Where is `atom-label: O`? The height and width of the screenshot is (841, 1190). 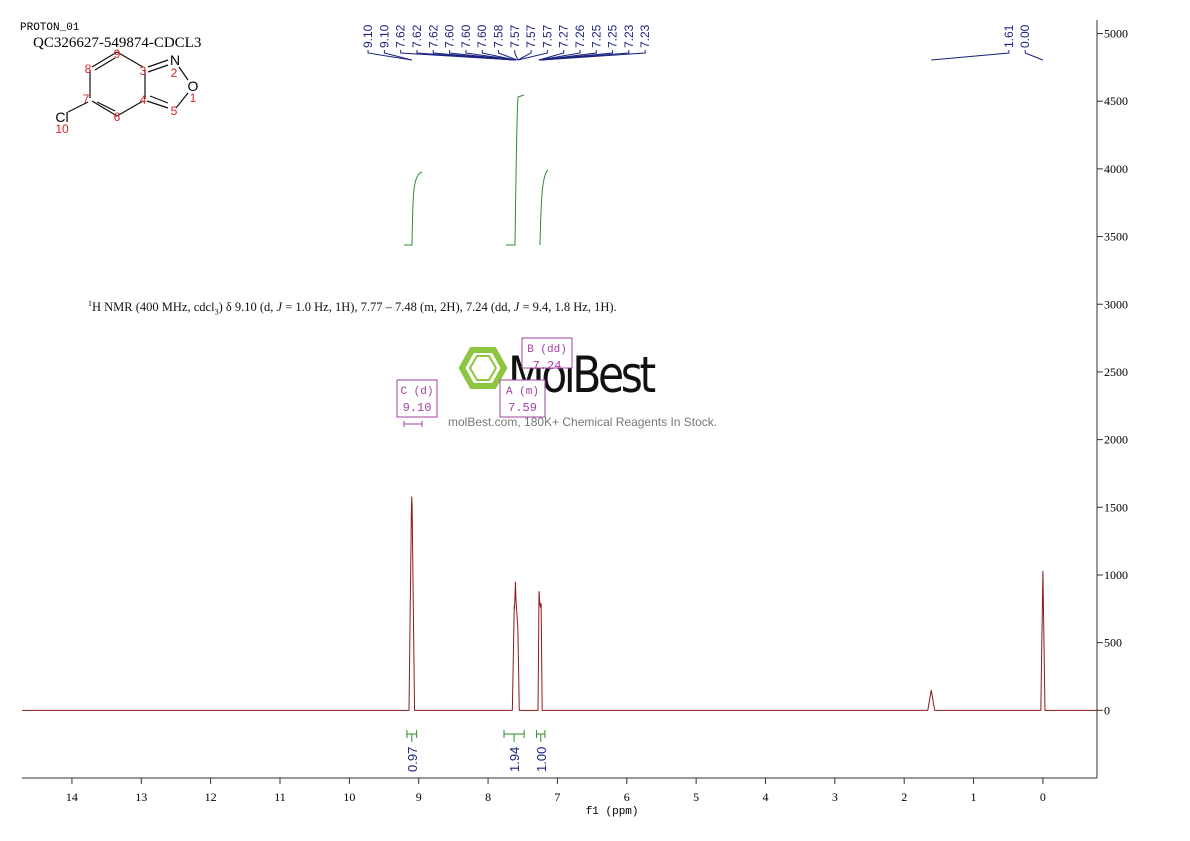 atom-label: O is located at coordinates (193, 86).